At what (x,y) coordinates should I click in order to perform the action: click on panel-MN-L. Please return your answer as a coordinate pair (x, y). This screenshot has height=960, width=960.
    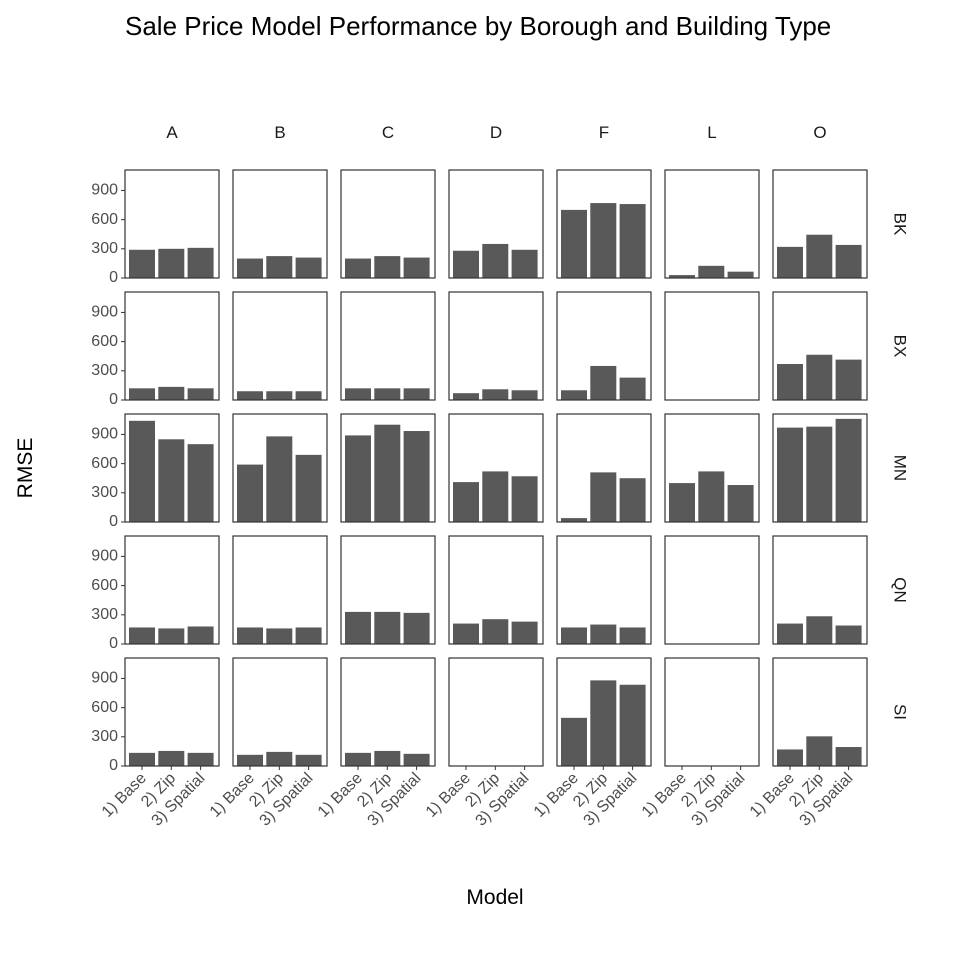
    Looking at the image, I should click on (712, 468).